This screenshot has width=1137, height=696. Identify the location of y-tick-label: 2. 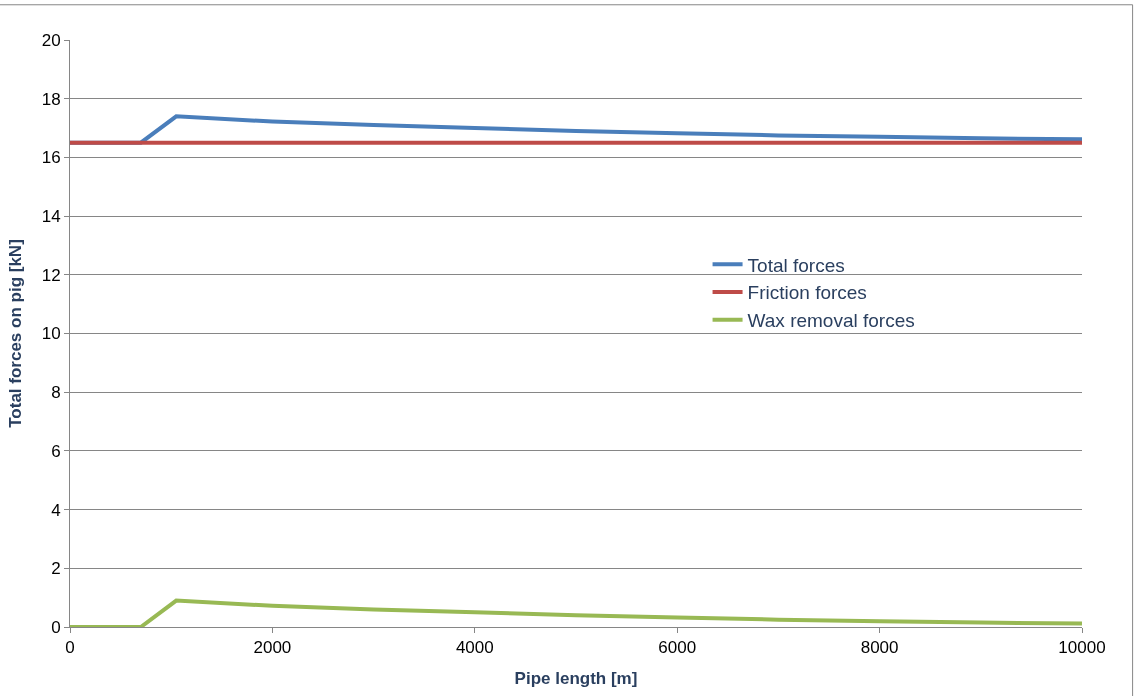
(56, 569).